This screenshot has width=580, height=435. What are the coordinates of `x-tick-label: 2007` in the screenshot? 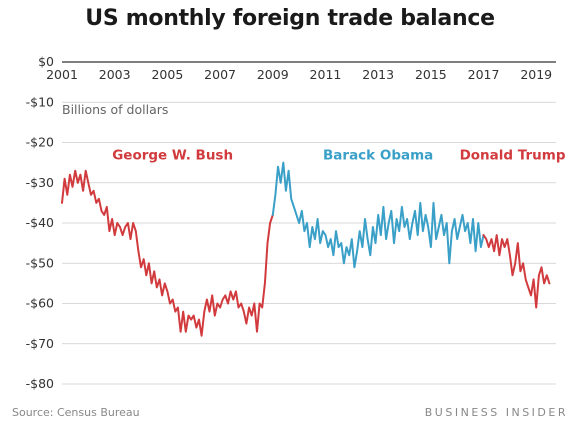 It's located at (220, 74).